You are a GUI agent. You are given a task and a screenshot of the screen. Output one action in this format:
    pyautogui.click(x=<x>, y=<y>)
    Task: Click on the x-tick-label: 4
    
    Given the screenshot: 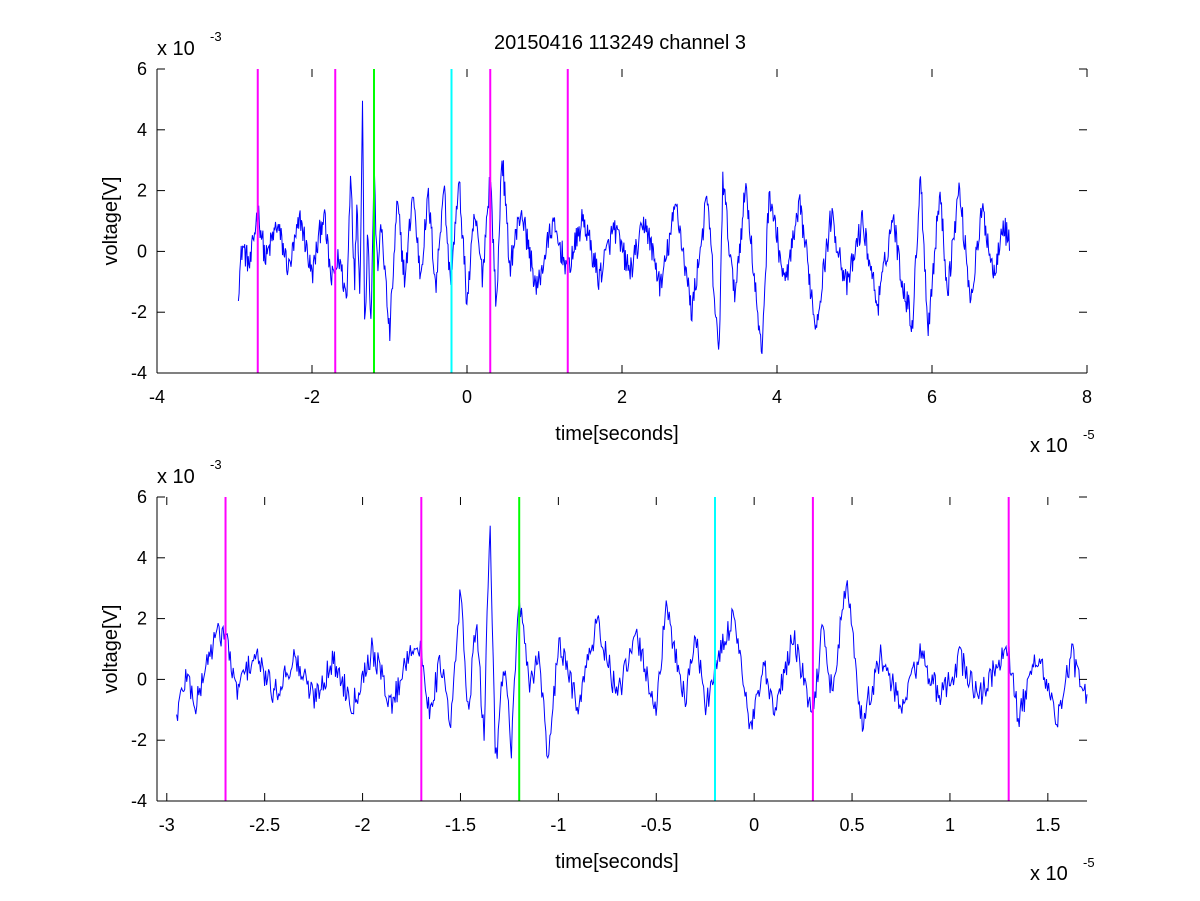 What is the action you would take?
    pyautogui.click(x=777, y=397)
    